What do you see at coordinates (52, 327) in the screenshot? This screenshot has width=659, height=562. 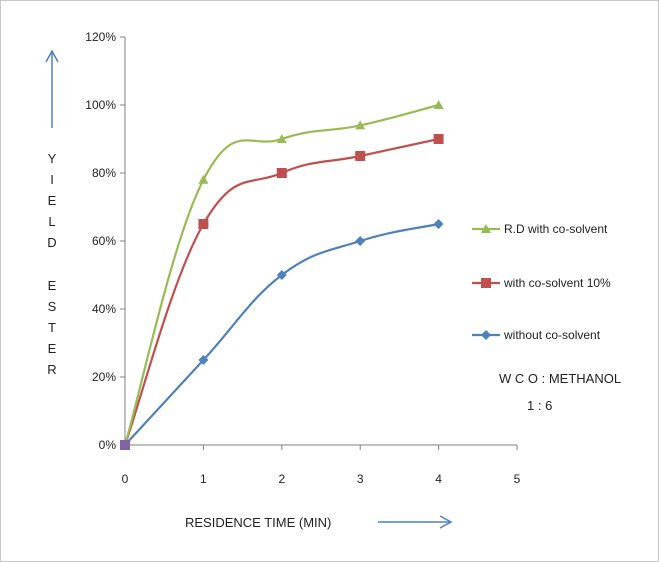 I see `y-label-letter: T` at bounding box center [52, 327].